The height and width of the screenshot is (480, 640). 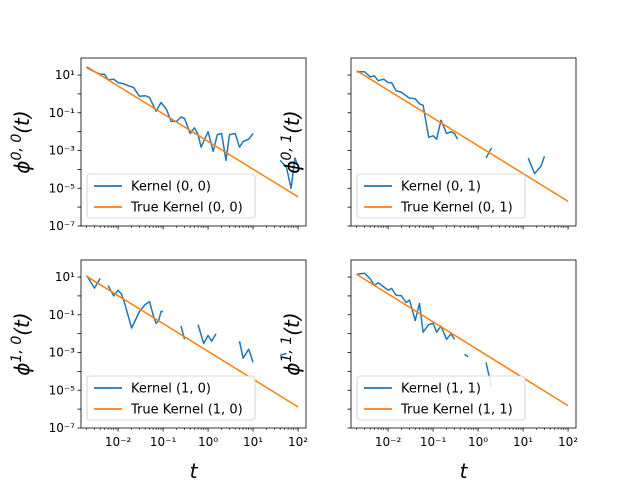 I want to click on legend-01: Kernel (0, 1) True Kernel (0, 1), so click(x=441, y=196).